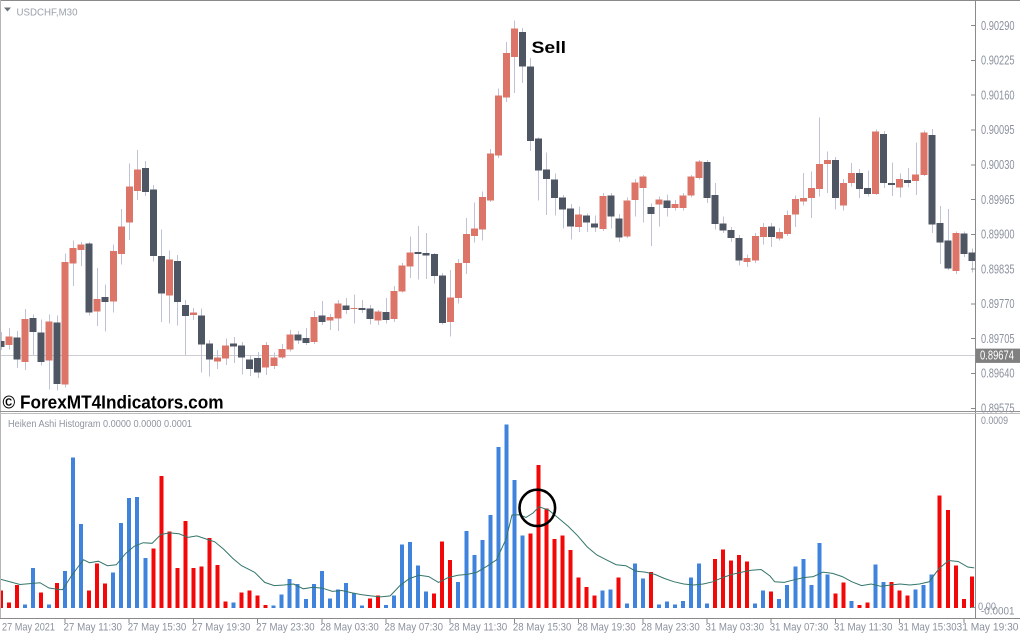  I want to click on svg-text: 0.89575, so click(998, 409).